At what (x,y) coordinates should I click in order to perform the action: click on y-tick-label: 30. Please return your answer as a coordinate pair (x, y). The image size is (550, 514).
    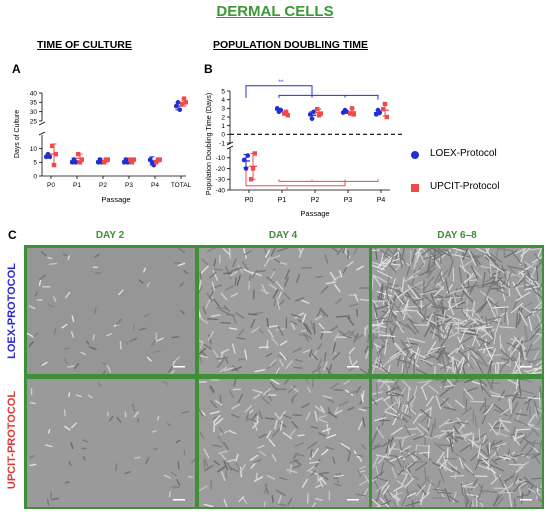
    Looking at the image, I should click on (34, 112).